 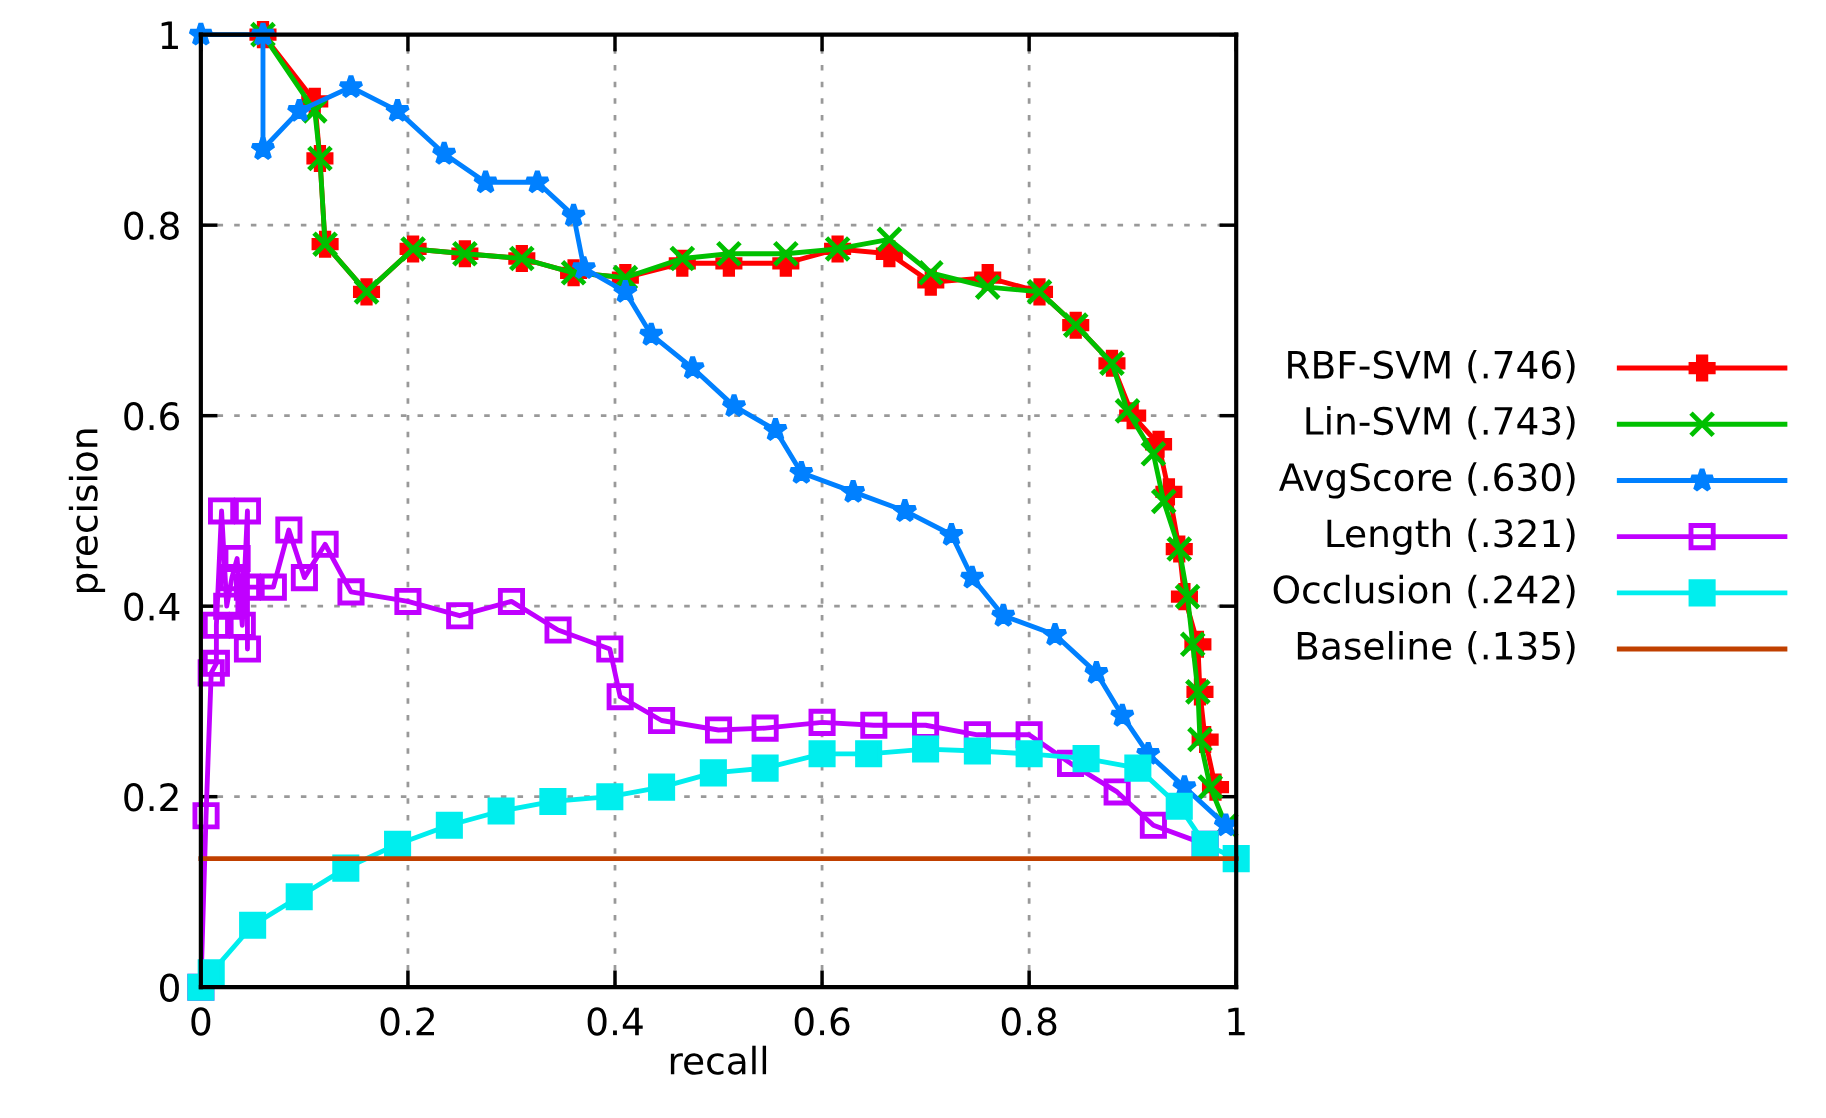 I want to click on legend-label: Length (.321), so click(x=1451, y=536).